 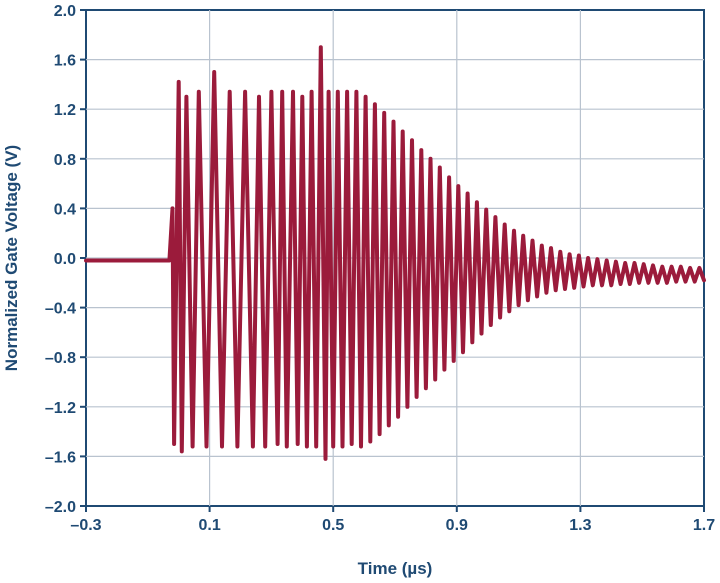 I want to click on y-tick-label: 0.4, so click(x=65, y=209).